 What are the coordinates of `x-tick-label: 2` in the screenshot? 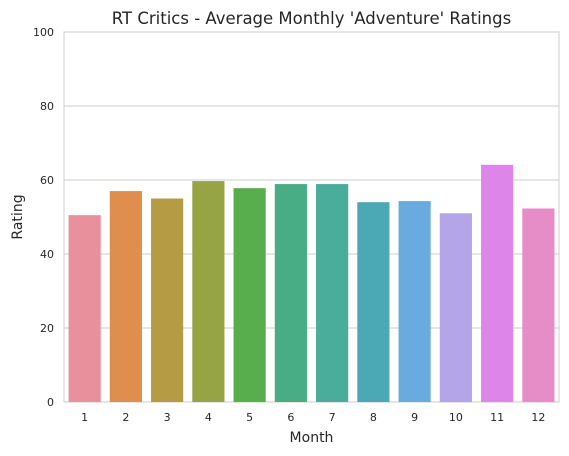 It's located at (125, 417).